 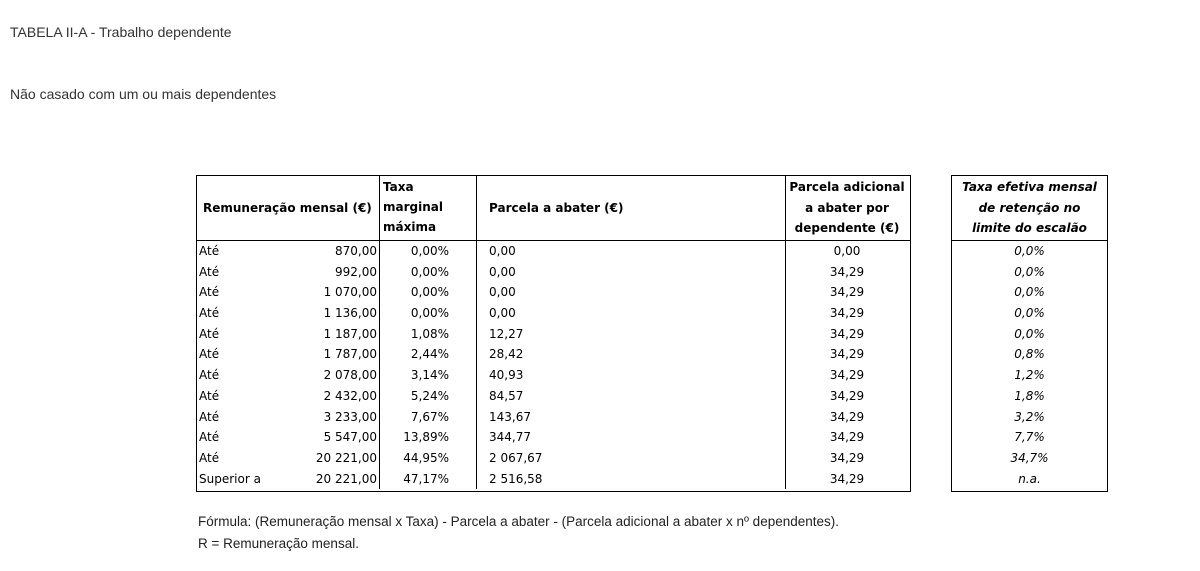 What do you see at coordinates (288, 272) in the screenshot?
I see `cell-remuneracao: Até 992,00` at bounding box center [288, 272].